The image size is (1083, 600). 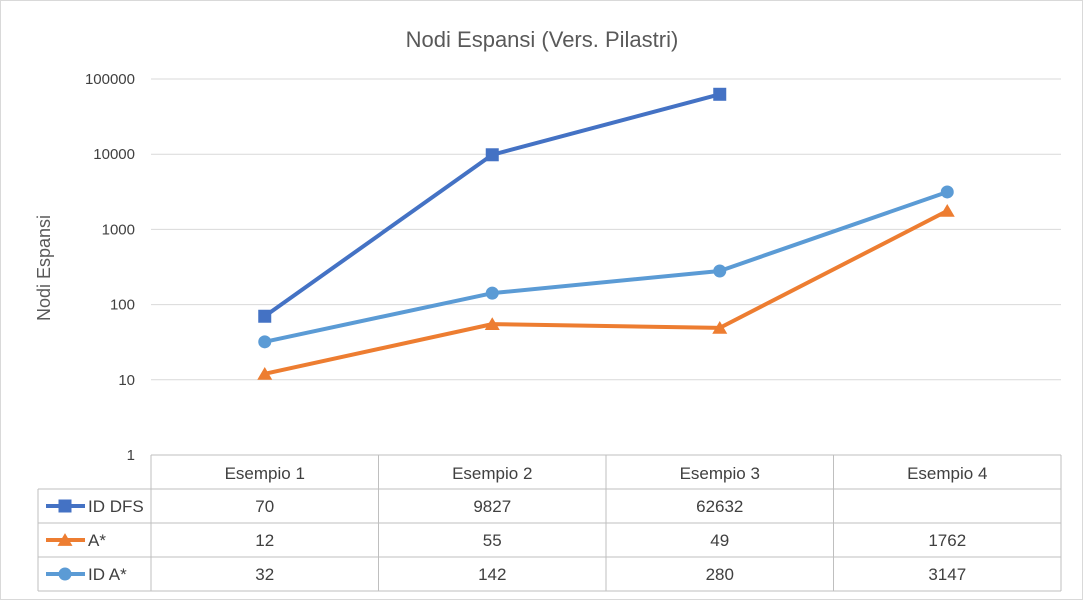 I want to click on chart-title: Nodi Espansi (Vers. Pilastri), so click(x=542, y=39).